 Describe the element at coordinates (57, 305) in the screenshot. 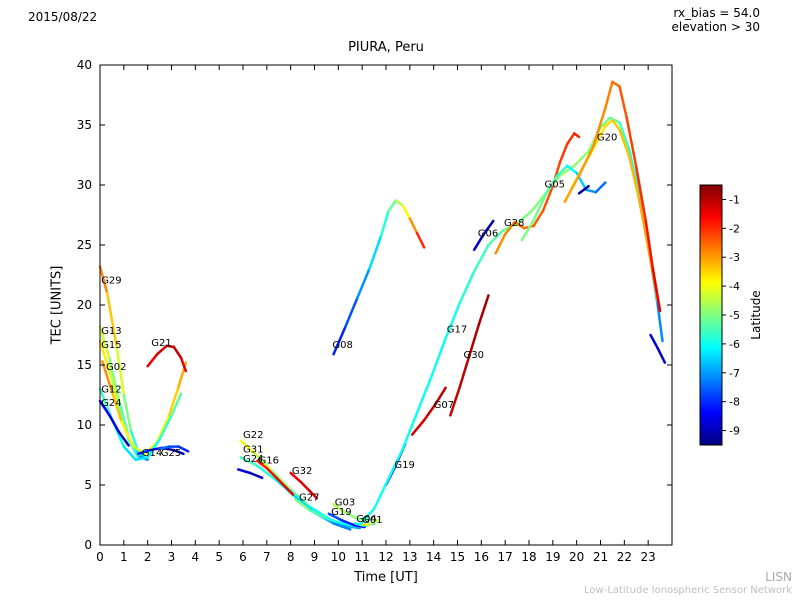

I see `y-axis-label: TEC [UNITS]` at that location.